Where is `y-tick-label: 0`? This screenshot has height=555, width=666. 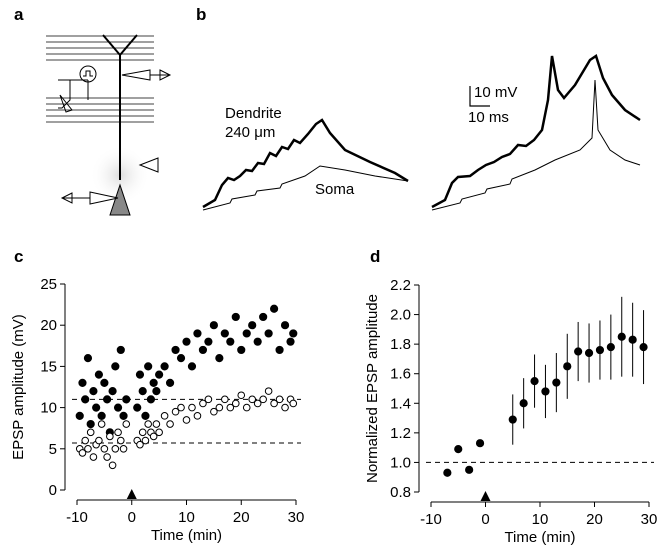 y-tick-label: 0 is located at coordinates (53, 490).